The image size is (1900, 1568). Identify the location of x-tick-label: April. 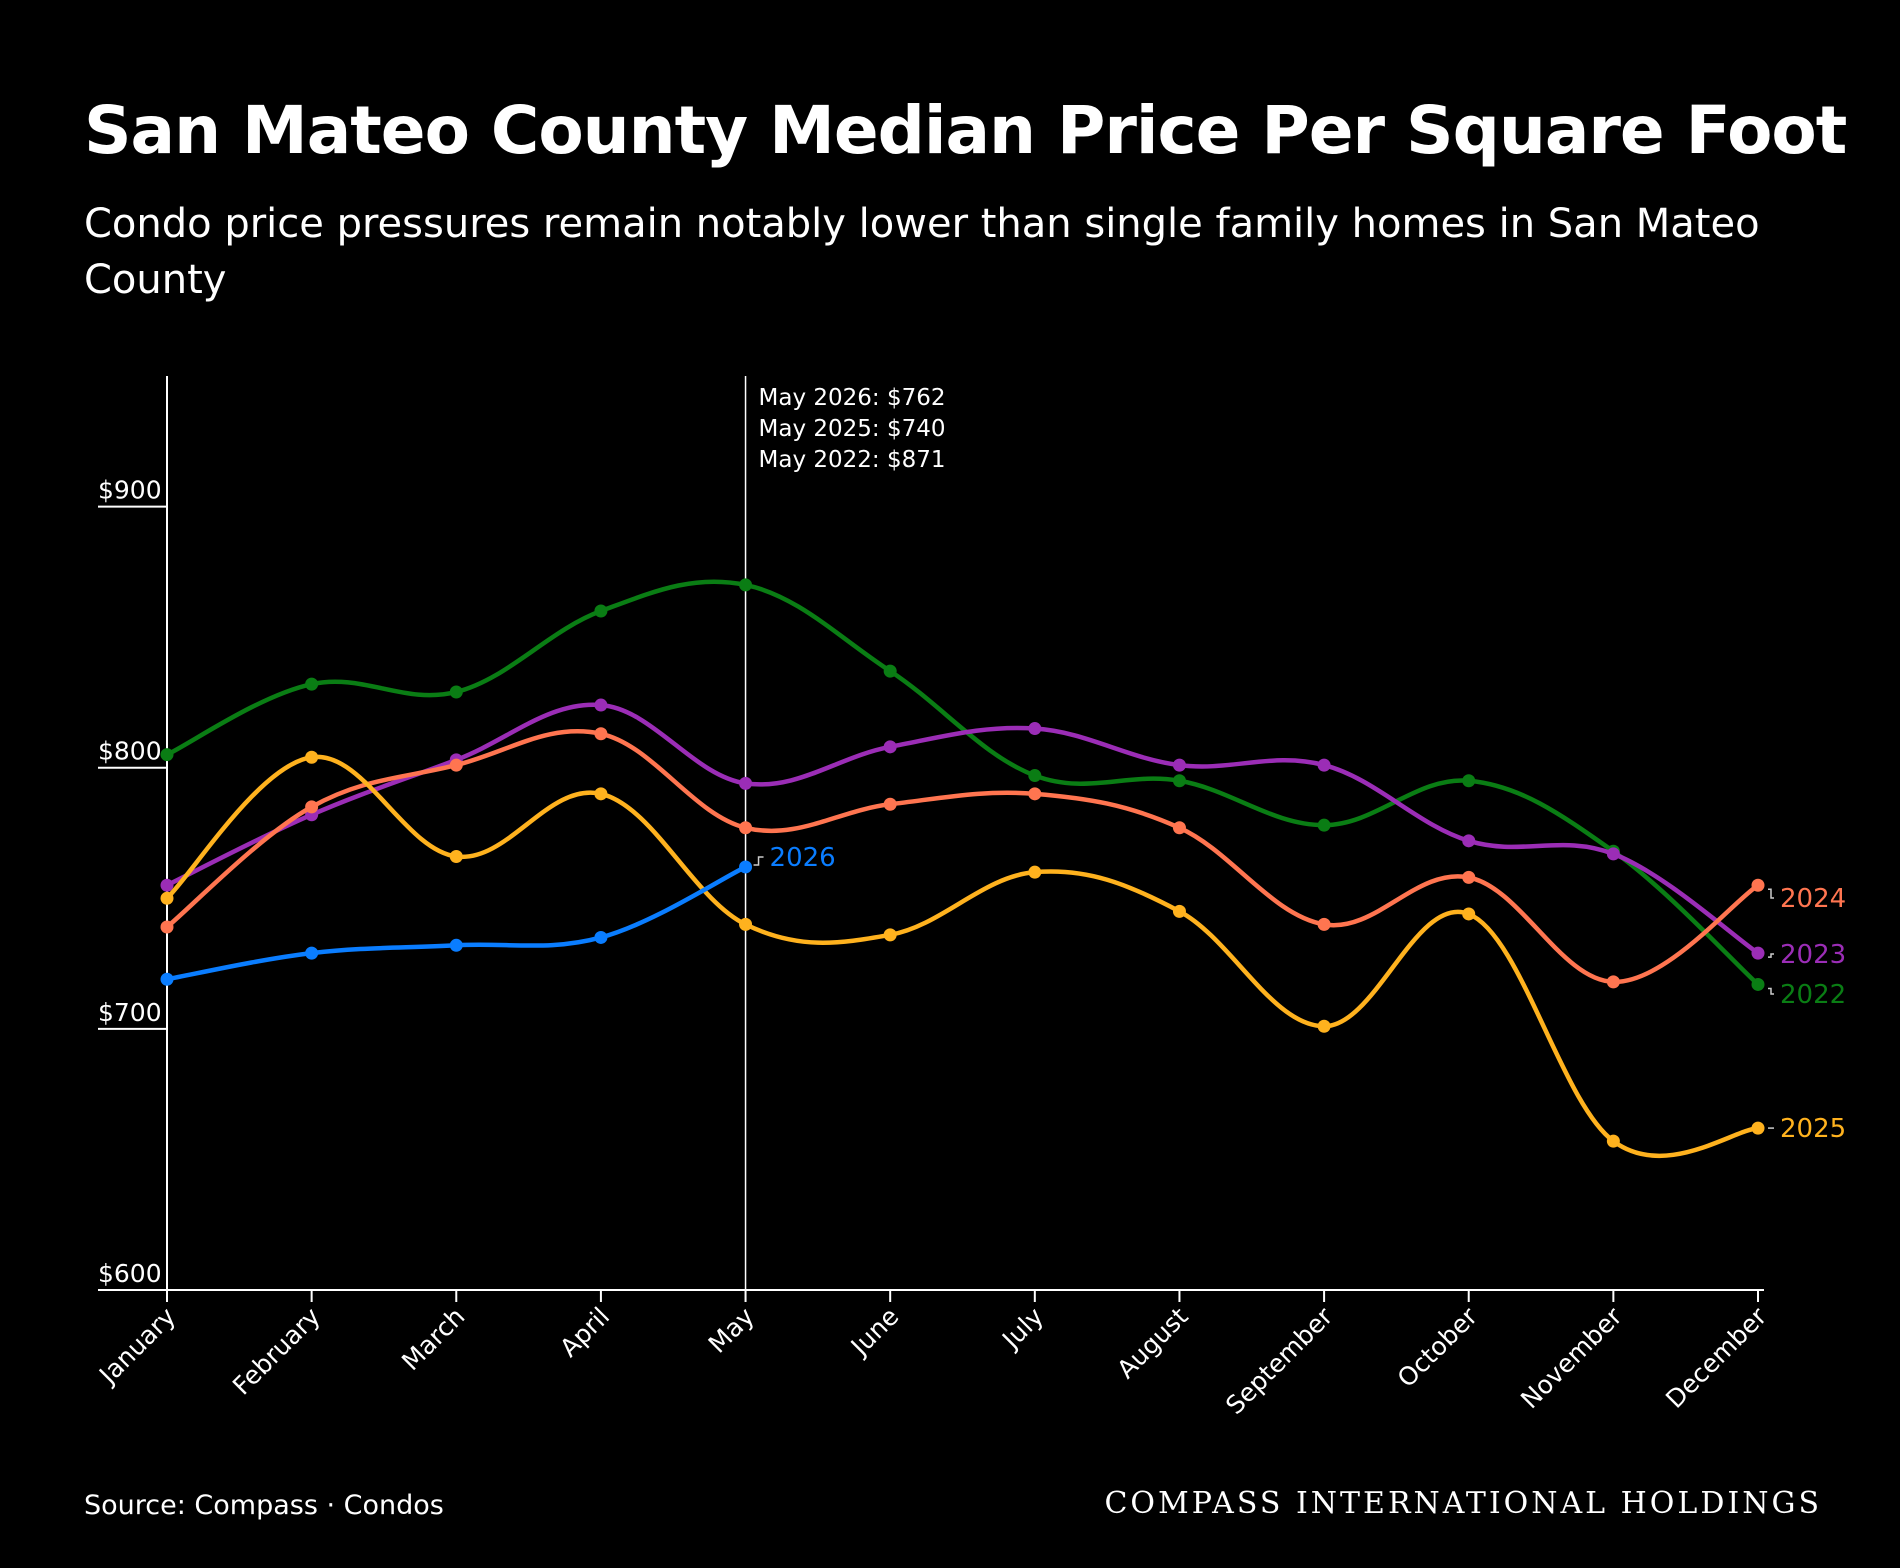
(584, 1332).